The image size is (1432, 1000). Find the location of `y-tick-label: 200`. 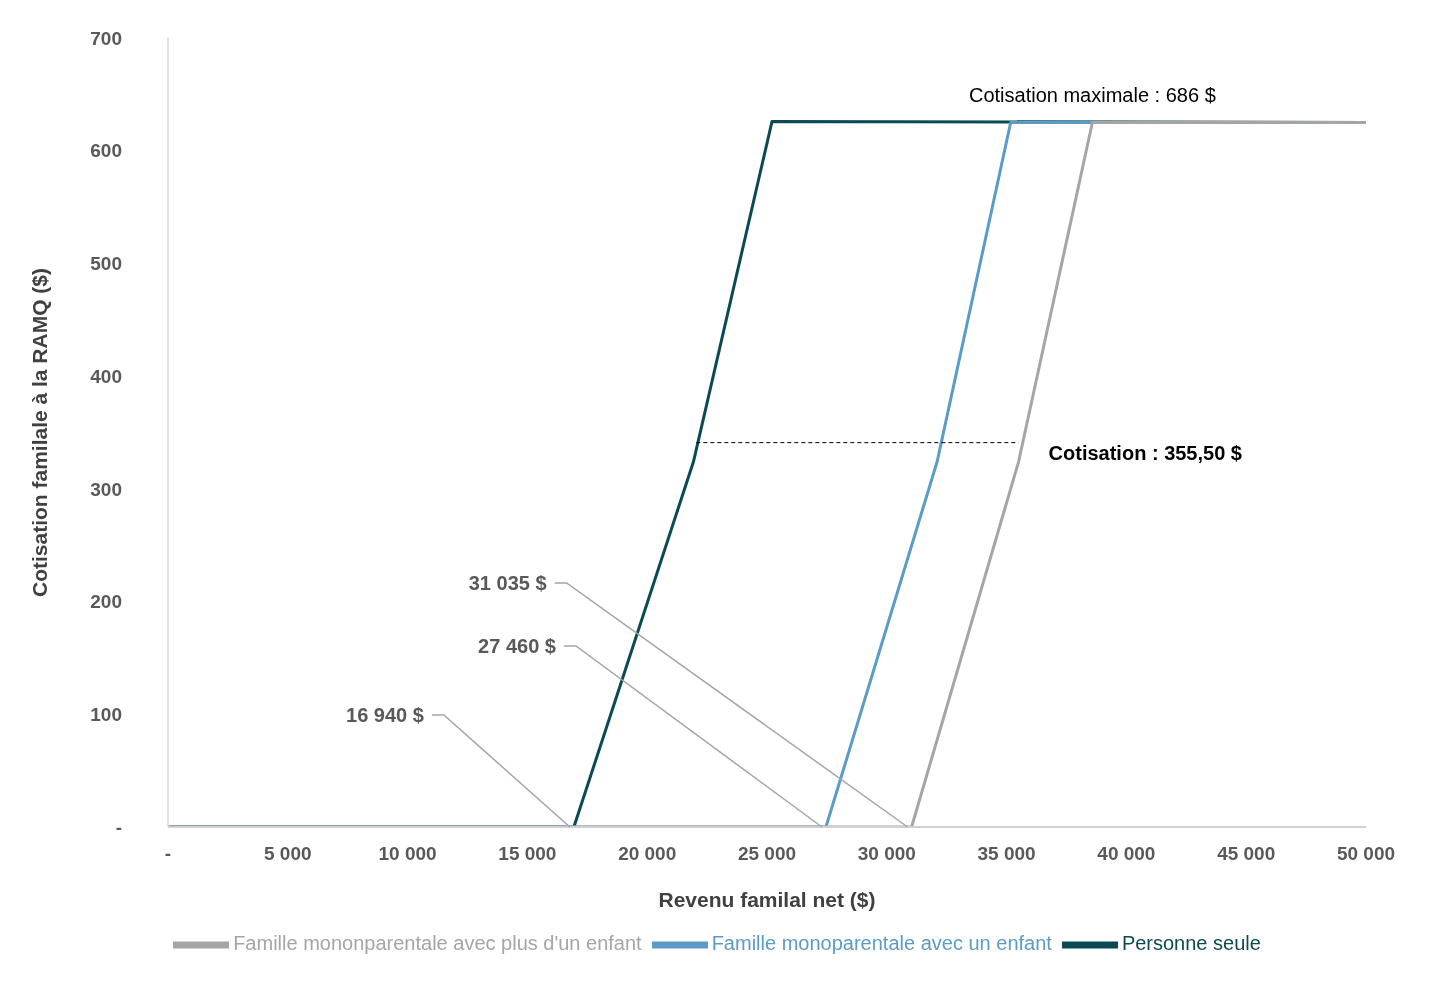

y-tick-label: 200 is located at coordinates (106, 602).